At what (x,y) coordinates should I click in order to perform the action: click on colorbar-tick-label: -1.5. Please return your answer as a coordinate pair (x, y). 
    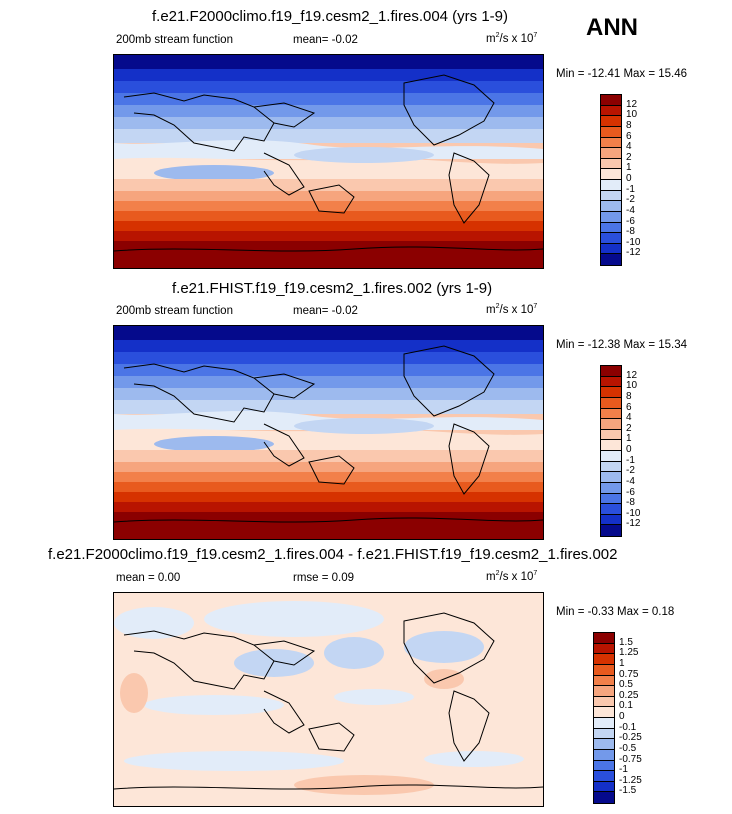
    Looking at the image, I should click on (628, 791).